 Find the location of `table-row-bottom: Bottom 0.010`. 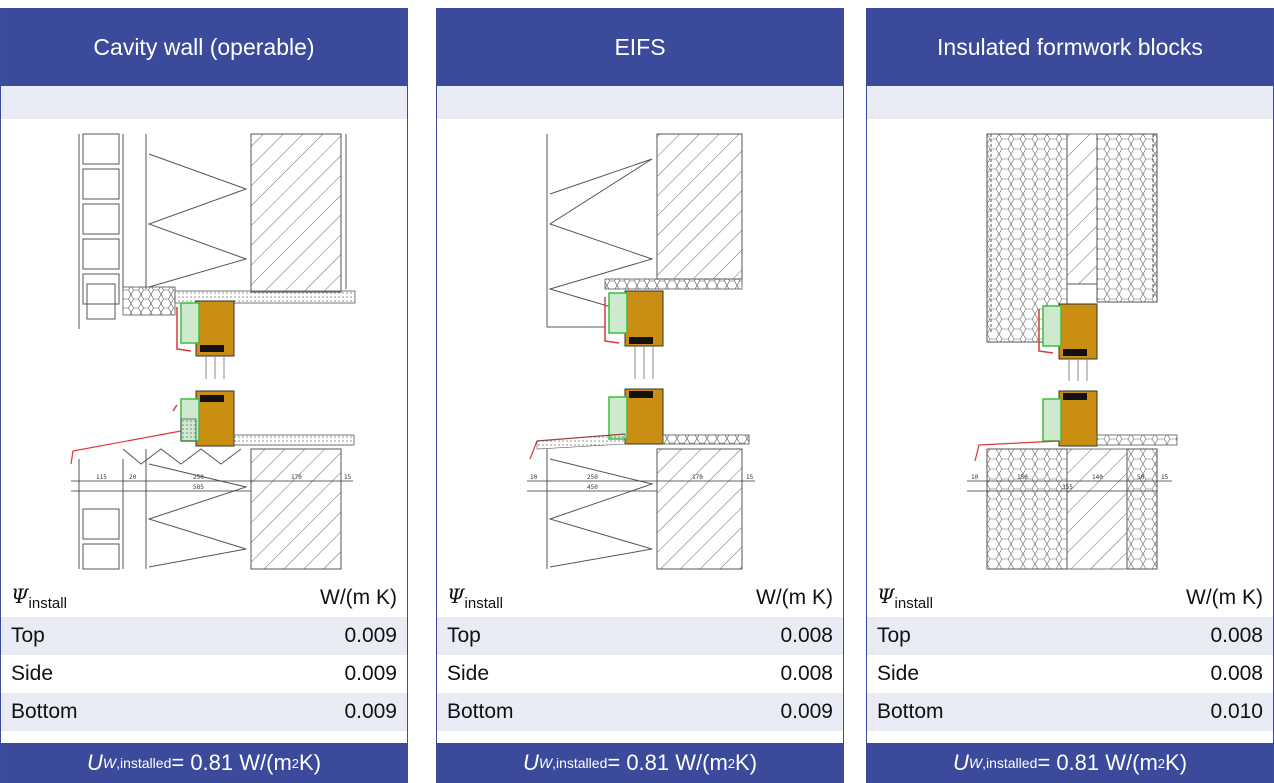

table-row-bottom: Bottom 0.010 is located at coordinates (1070, 712).